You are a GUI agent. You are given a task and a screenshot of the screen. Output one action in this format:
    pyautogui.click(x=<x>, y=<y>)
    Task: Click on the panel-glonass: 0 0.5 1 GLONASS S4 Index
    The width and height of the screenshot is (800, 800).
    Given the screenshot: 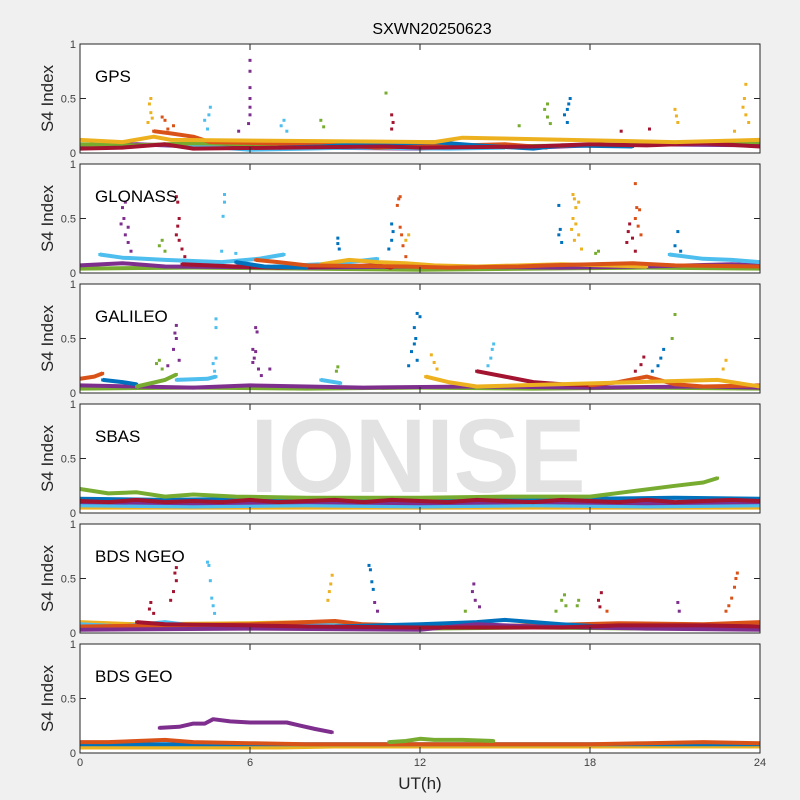 What is the action you would take?
    pyautogui.click(x=399, y=219)
    